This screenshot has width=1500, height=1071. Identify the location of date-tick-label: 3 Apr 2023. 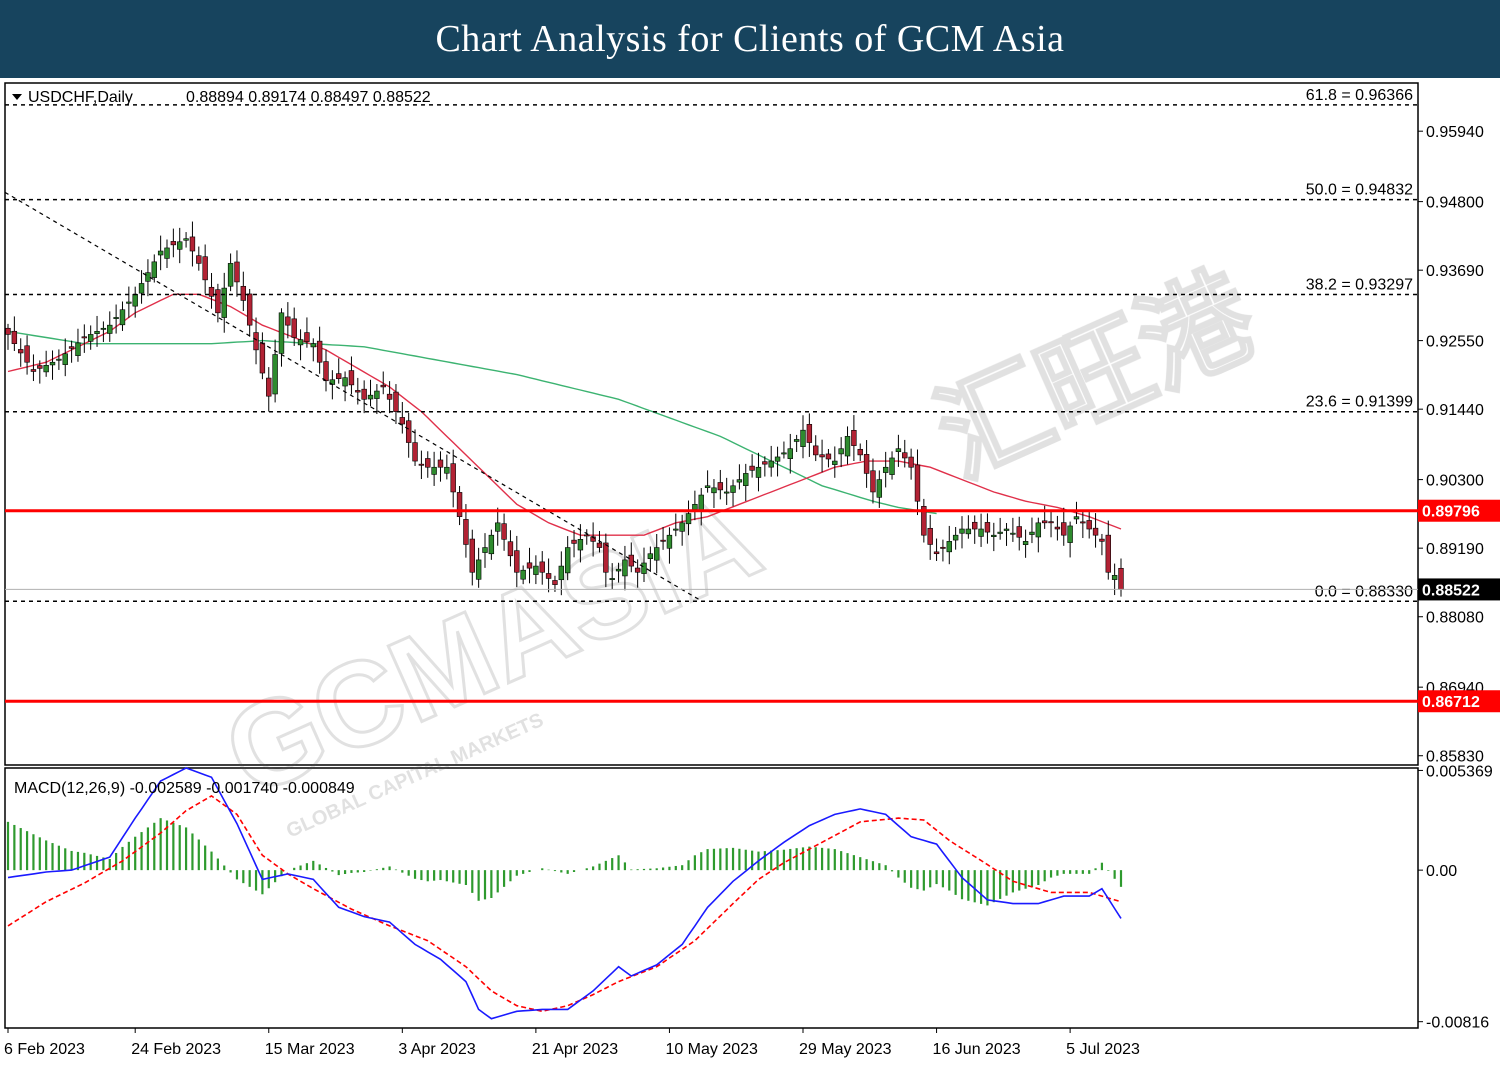
(437, 1049).